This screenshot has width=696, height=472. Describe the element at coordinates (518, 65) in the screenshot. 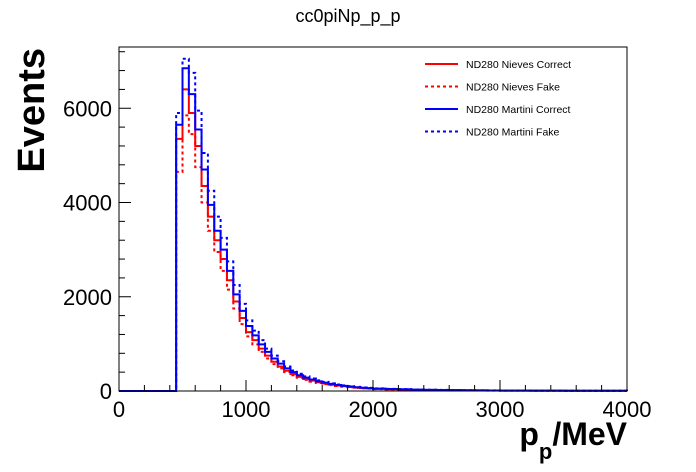

I see `legend-label: ND280 Nieves Correct` at that location.